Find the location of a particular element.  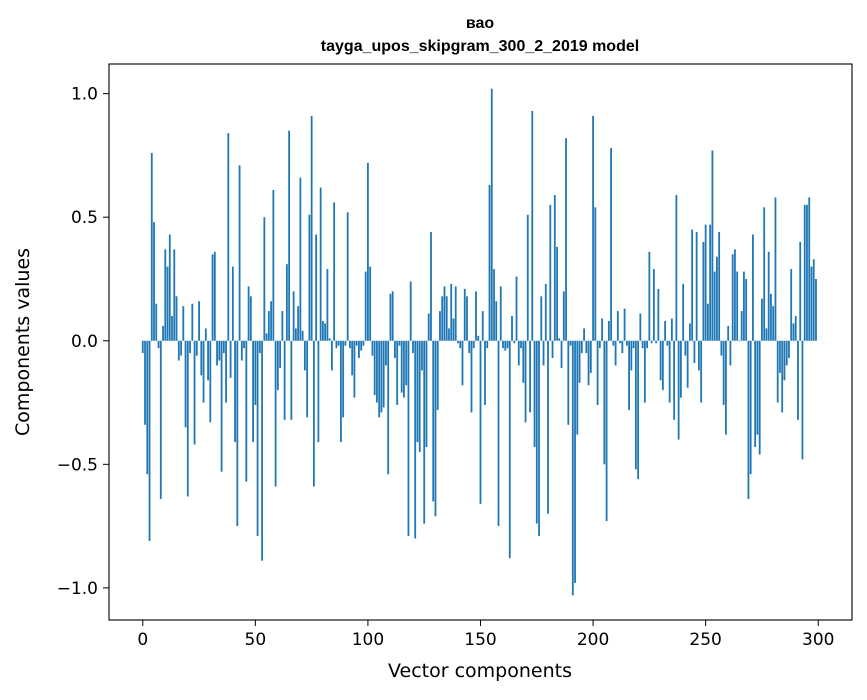

x-tick-label: 300 is located at coordinates (818, 640).